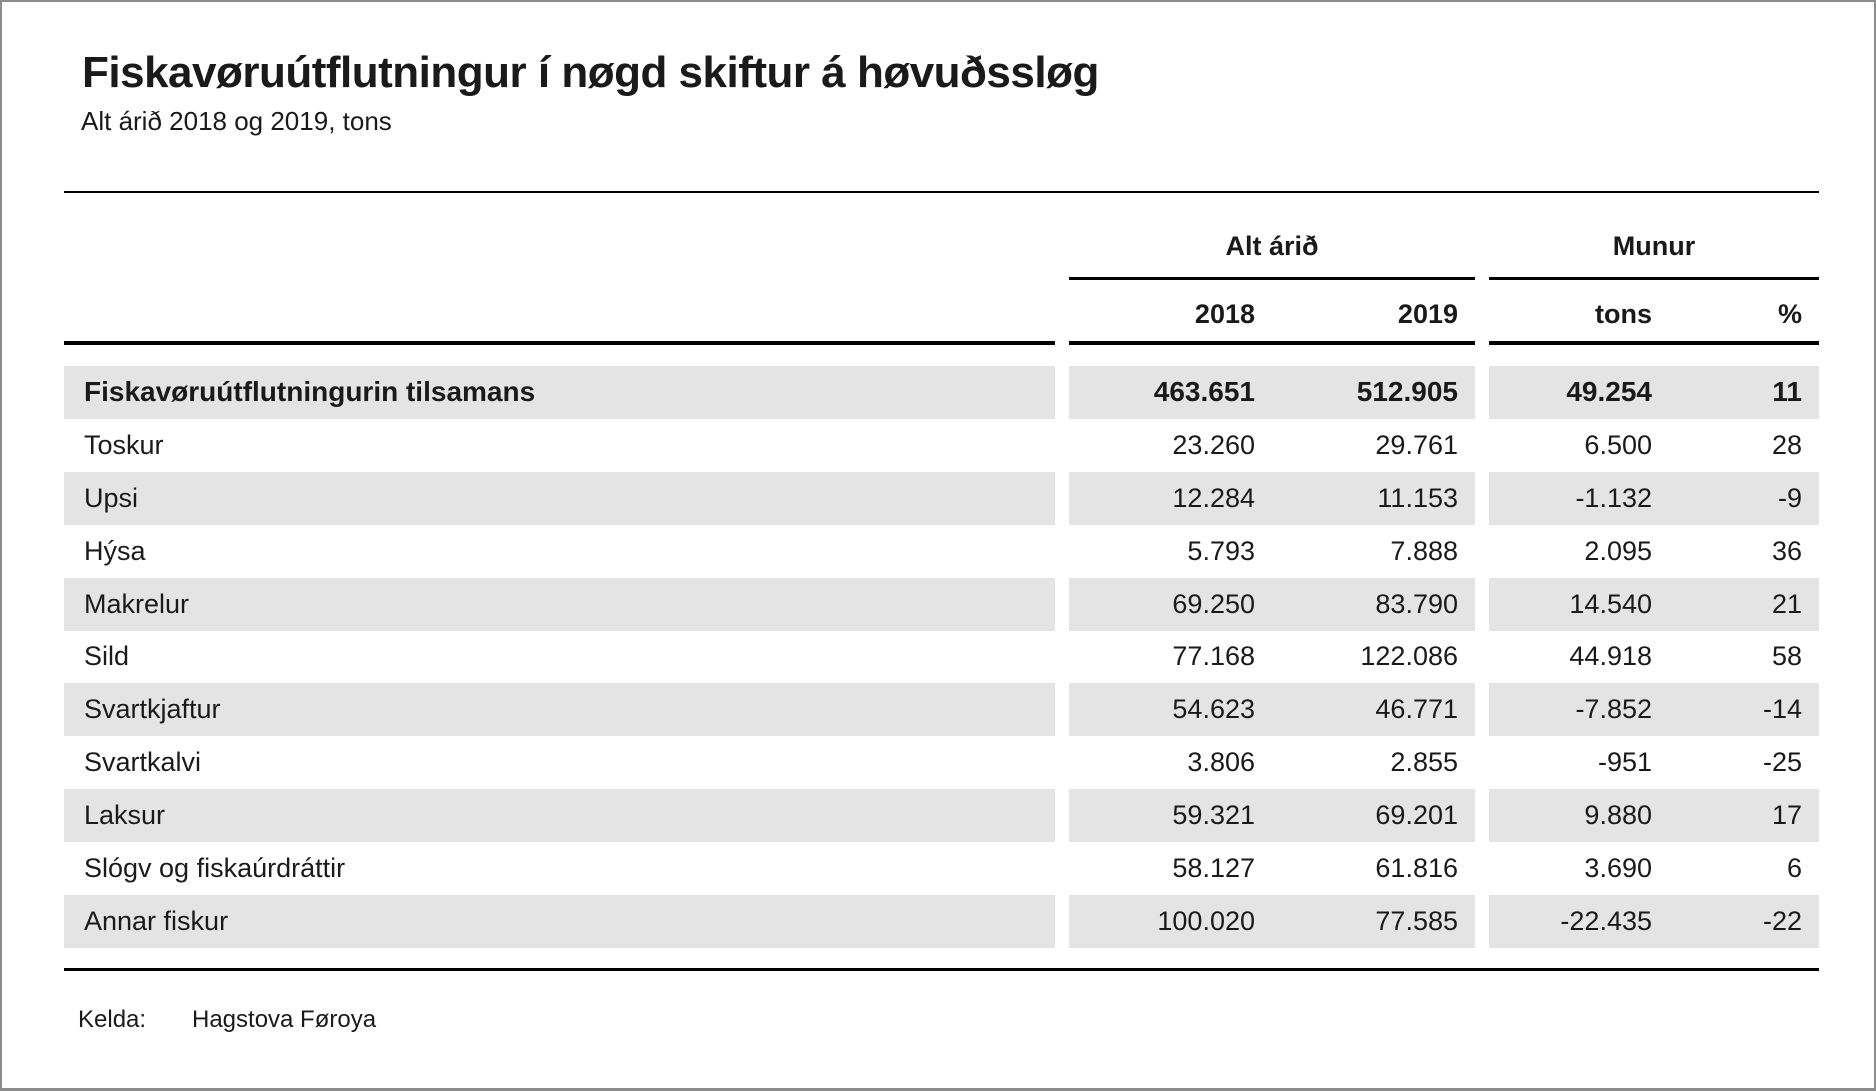 The height and width of the screenshot is (1091, 1876). Describe the element at coordinates (941, 969) in the screenshot. I see `table-bottom-rule` at that location.